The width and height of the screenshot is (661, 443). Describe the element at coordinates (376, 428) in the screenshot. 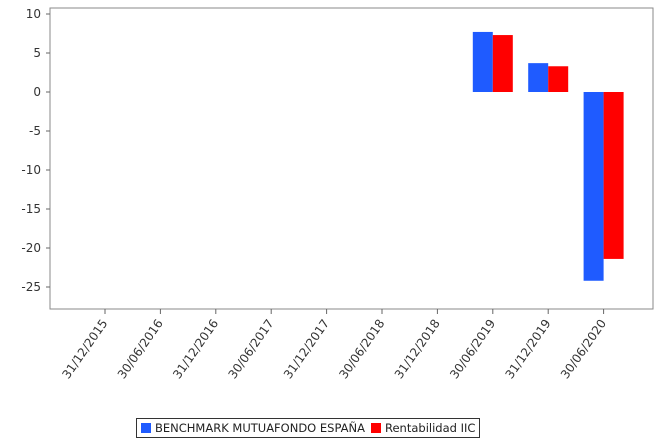

I see `legend-swatch-rentabilidad` at that location.